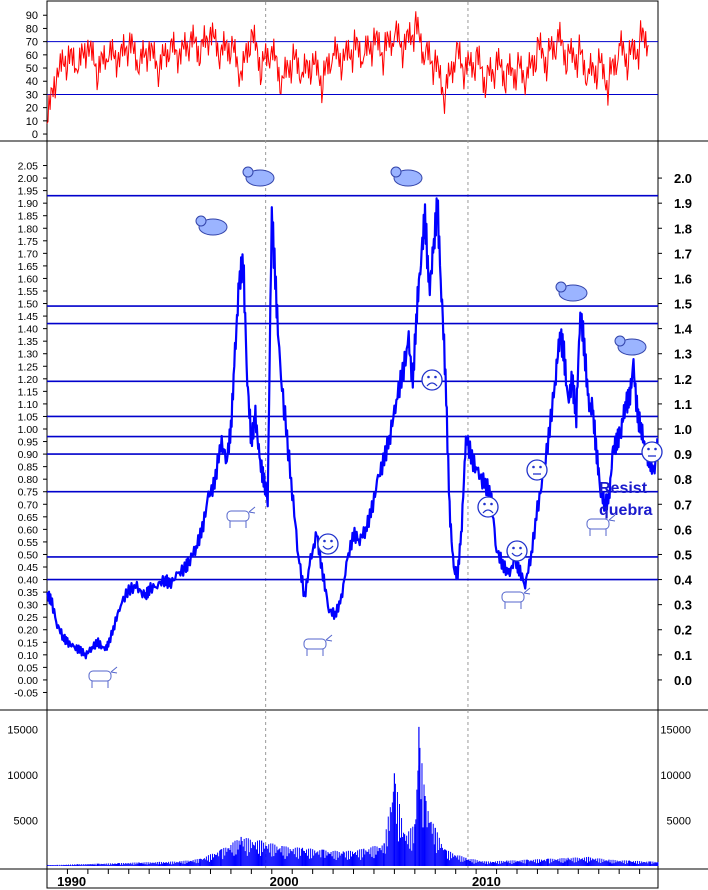  What do you see at coordinates (683, 454) in the screenshot?
I see `price-y-tick-right: 0.9` at bounding box center [683, 454].